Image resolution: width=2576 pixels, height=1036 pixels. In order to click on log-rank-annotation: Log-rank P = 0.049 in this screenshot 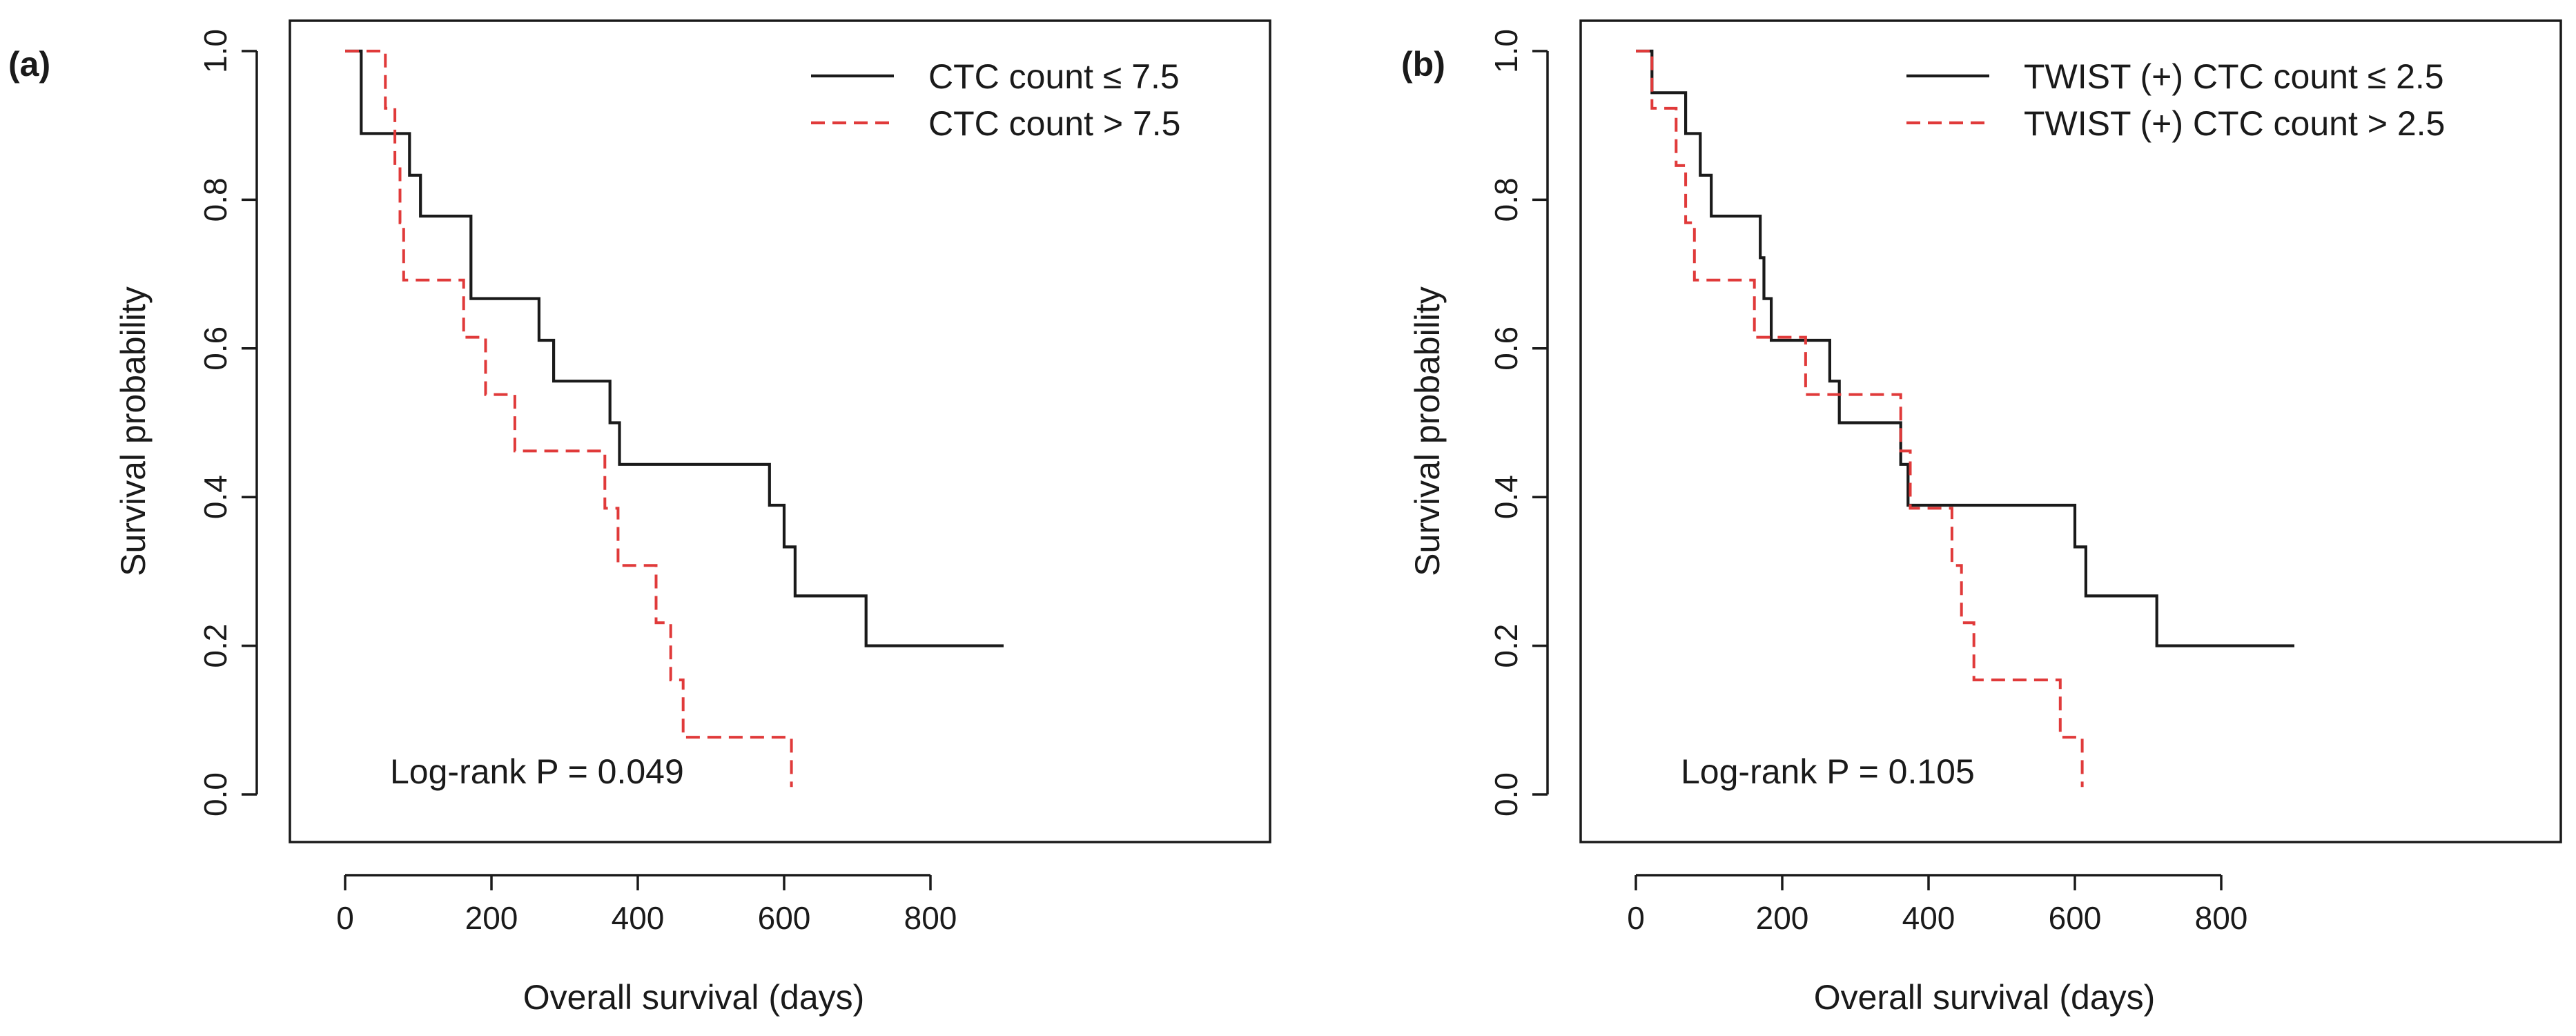, I will do `click(537, 771)`.